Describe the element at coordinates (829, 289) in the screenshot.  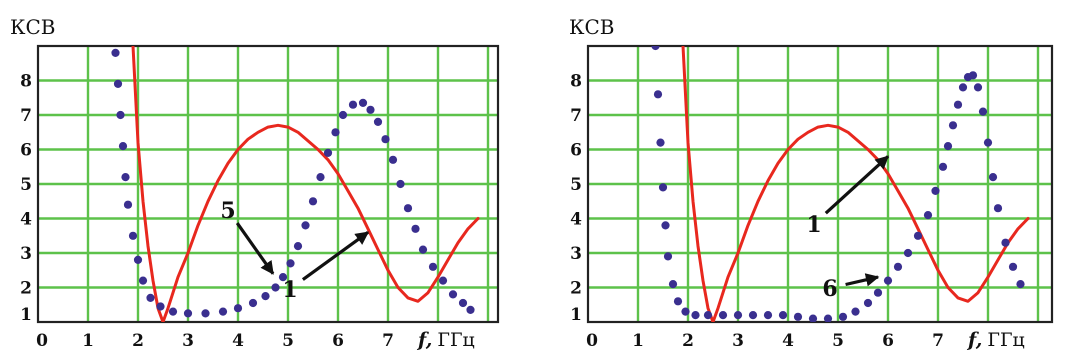
I see `annotation-label: 6` at that location.